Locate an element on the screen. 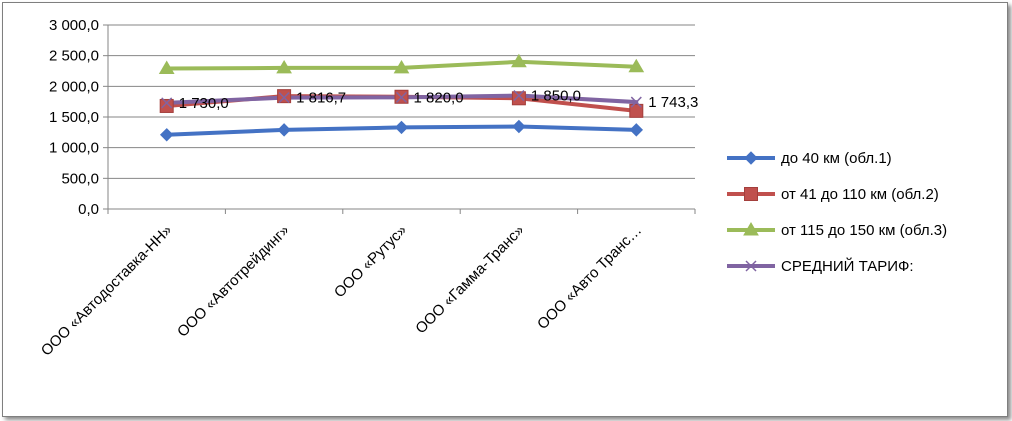  x-tick-label: ООО «Автотрейдинг» is located at coordinates (233, 281).